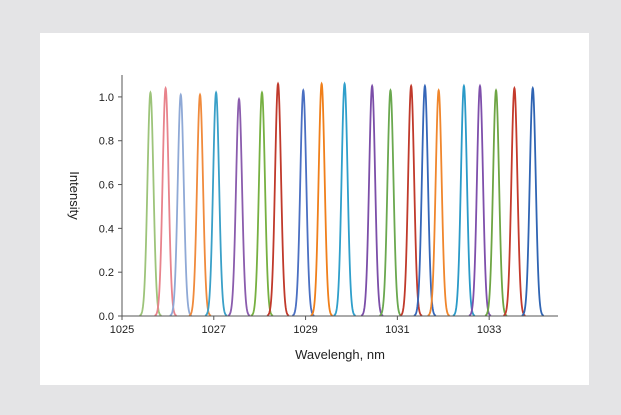  I want to click on y-tick-label: 0.2, so click(106, 273).